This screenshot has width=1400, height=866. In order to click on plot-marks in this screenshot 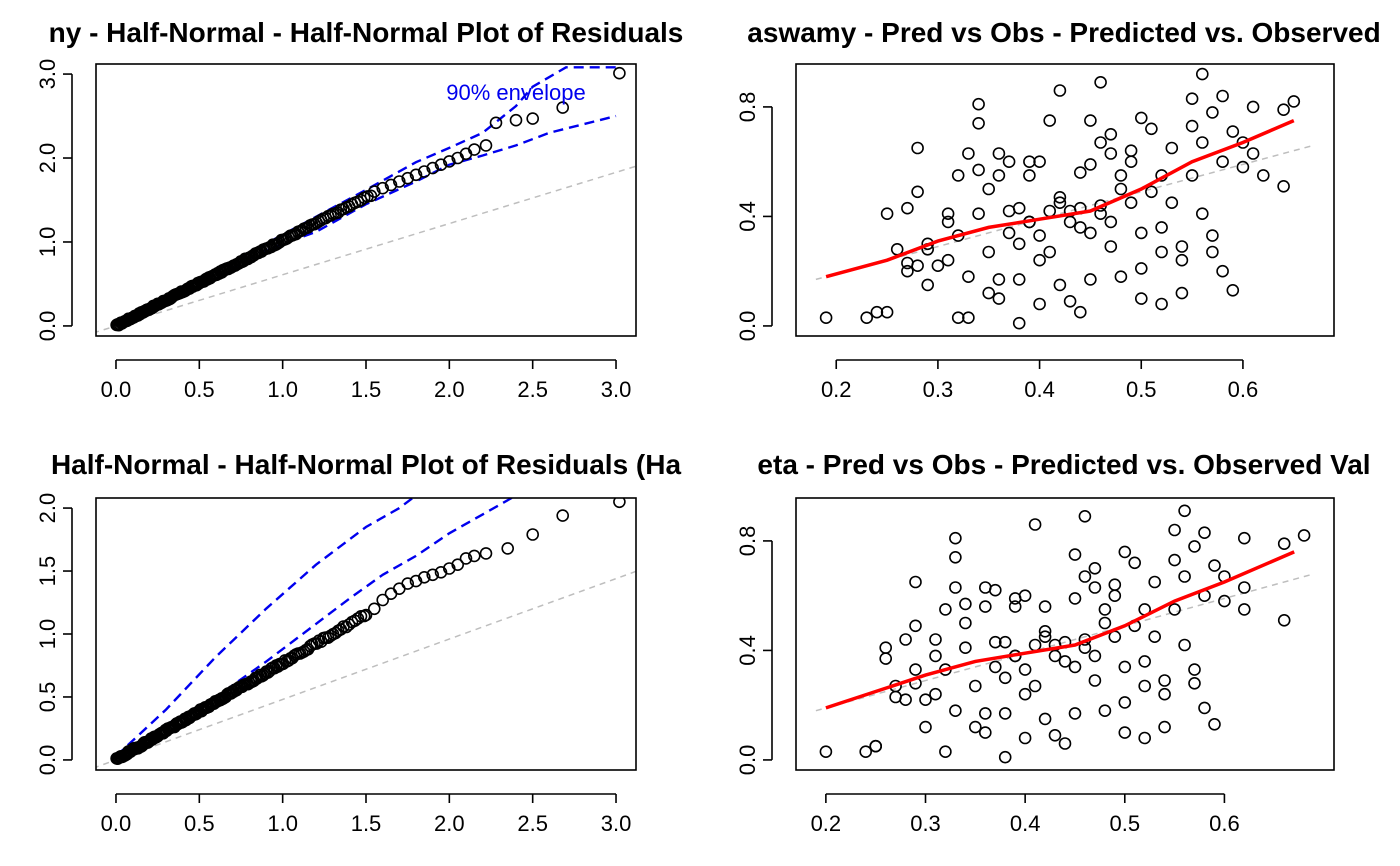, I will do `click(366, 199)`.